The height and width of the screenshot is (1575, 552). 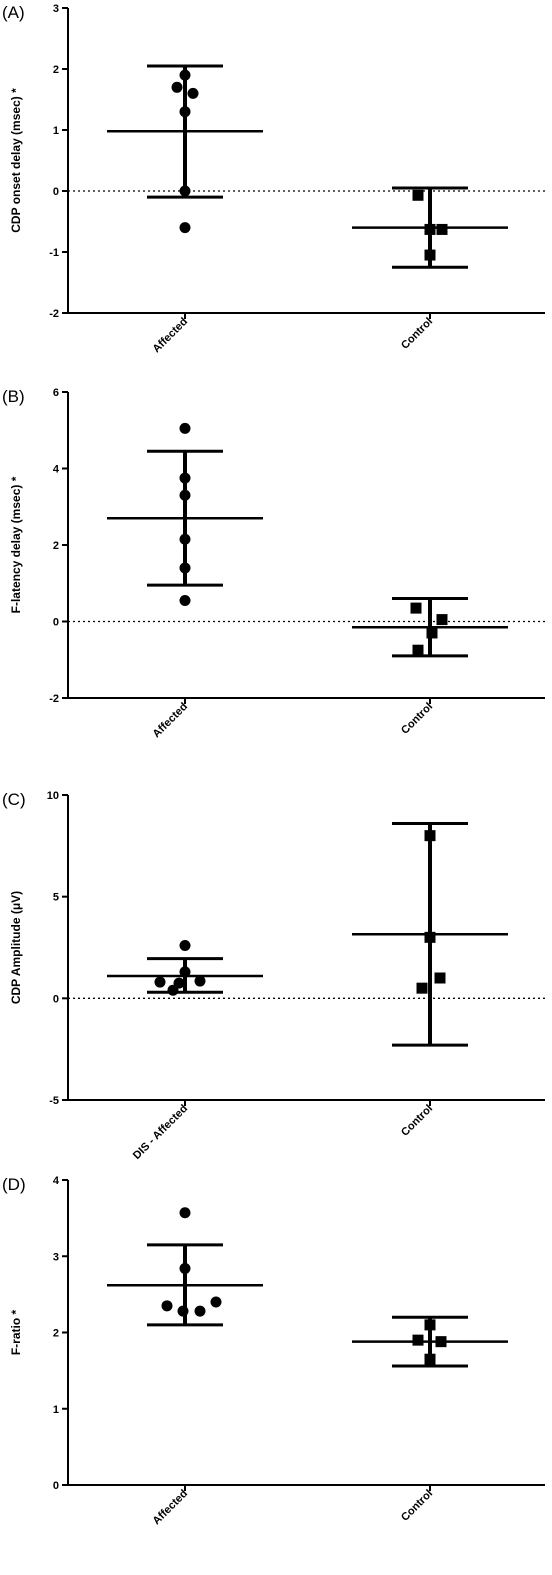 What do you see at coordinates (56, 393) in the screenshot?
I see `y-tick-label: 6` at bounding box center [56, 393].